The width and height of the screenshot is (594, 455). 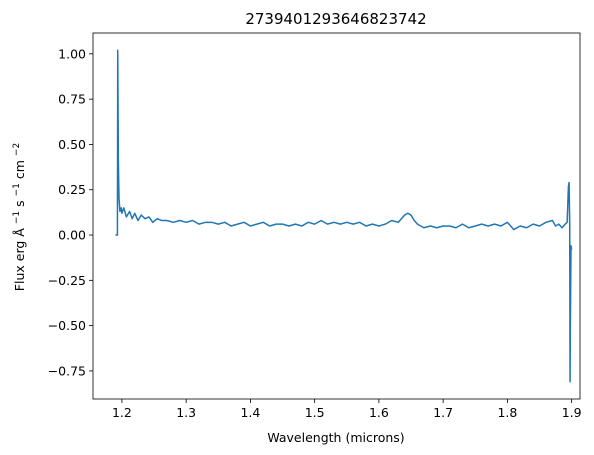 What do you see at coordinates (19, 203) in the screenshot?
I see `y-label-s: s` at bounding box center [19, 203].